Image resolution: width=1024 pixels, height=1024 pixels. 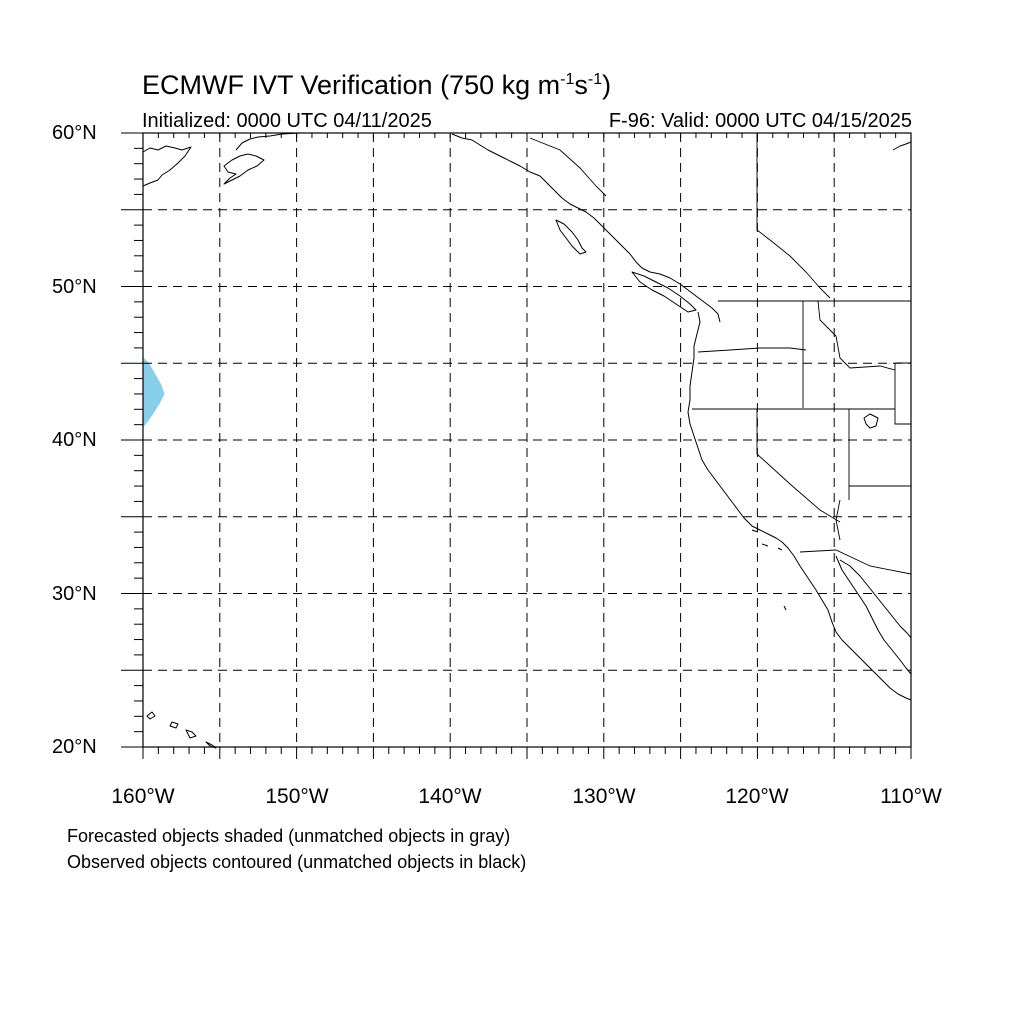 What do you see at coordinates (297, 796) in the screenshot?
I see `lon-label-150w: 150°W` at bounding box center [297, 796].